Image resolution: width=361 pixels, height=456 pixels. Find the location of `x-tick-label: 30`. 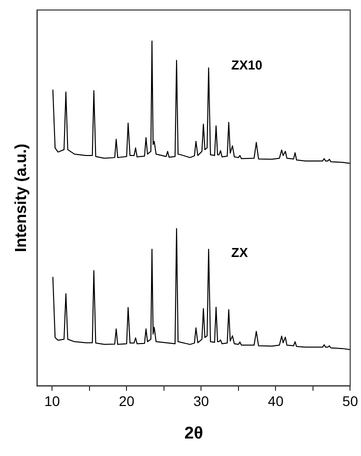

x-tick-label: 30 is located at coordinates (201, 401).